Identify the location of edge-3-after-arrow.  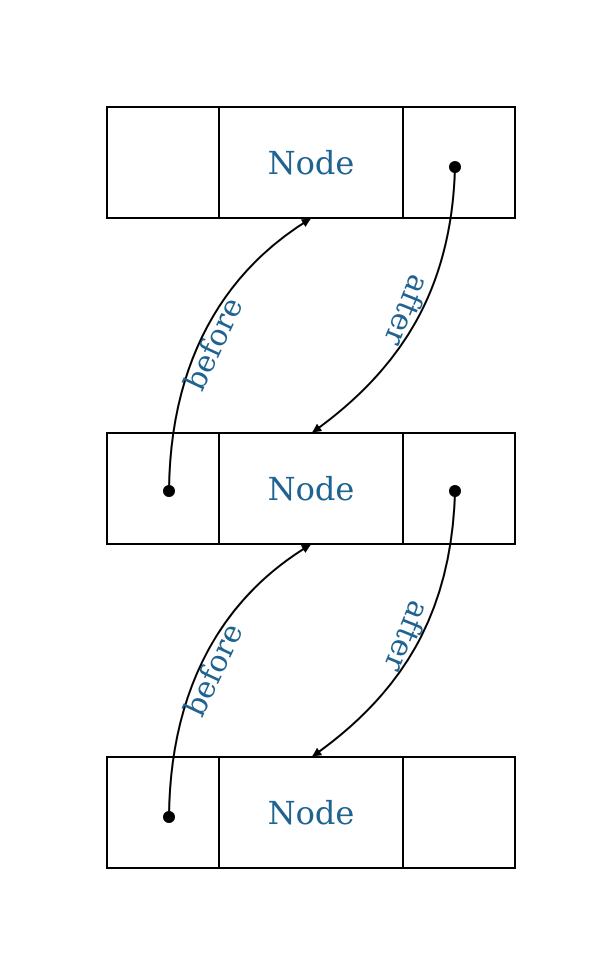
(384, 623).